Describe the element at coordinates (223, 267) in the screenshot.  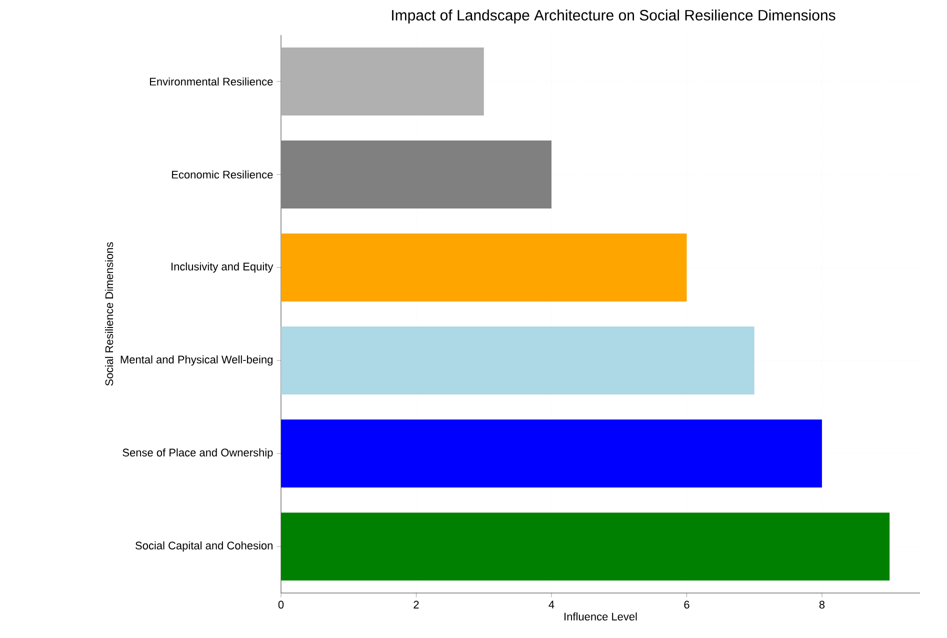
I see `y-tick-label: Inclusivity and Equity` at that location.